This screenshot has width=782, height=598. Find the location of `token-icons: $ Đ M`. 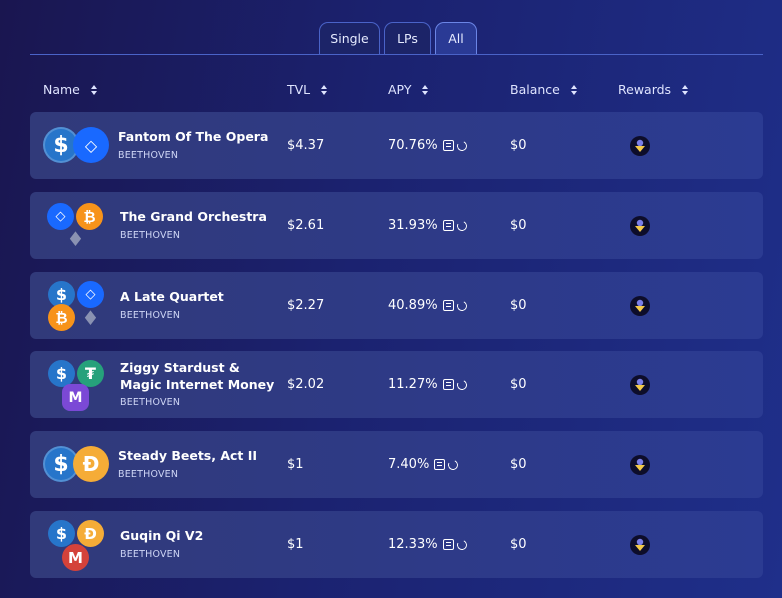

token-icons: $ Đ M is located at coordinates (75, 544).